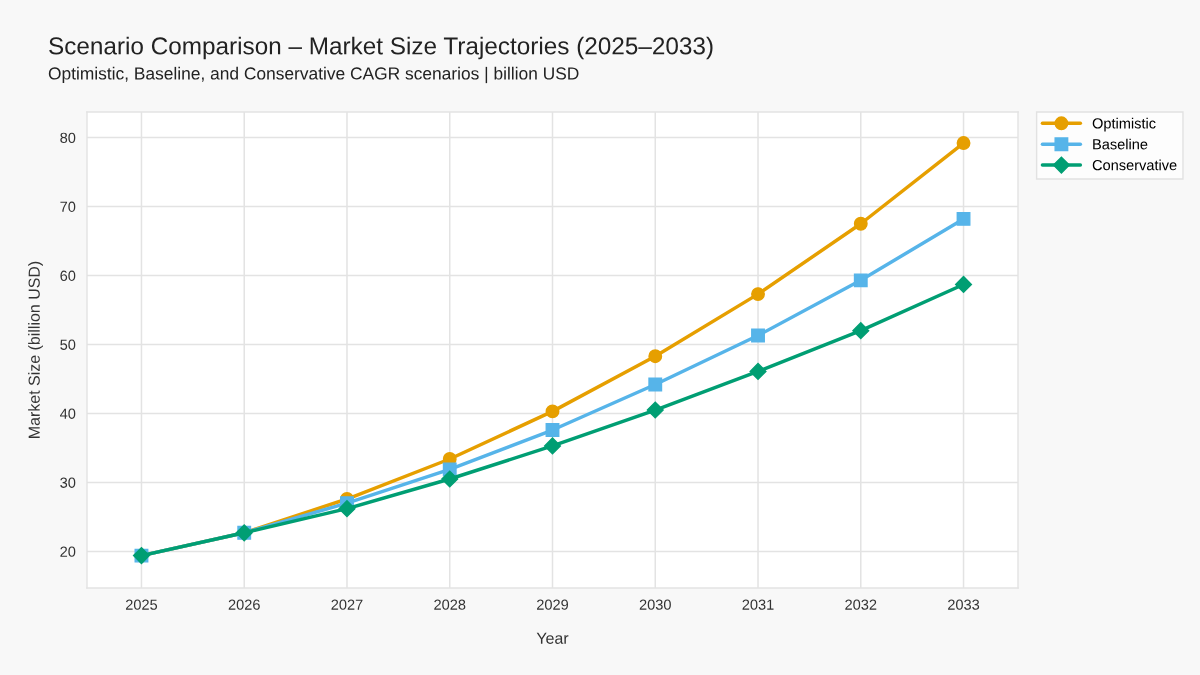  Describe the element at coordinates (244, 604) in the screenshot. I see `x-tick-label: 2026` at that location.